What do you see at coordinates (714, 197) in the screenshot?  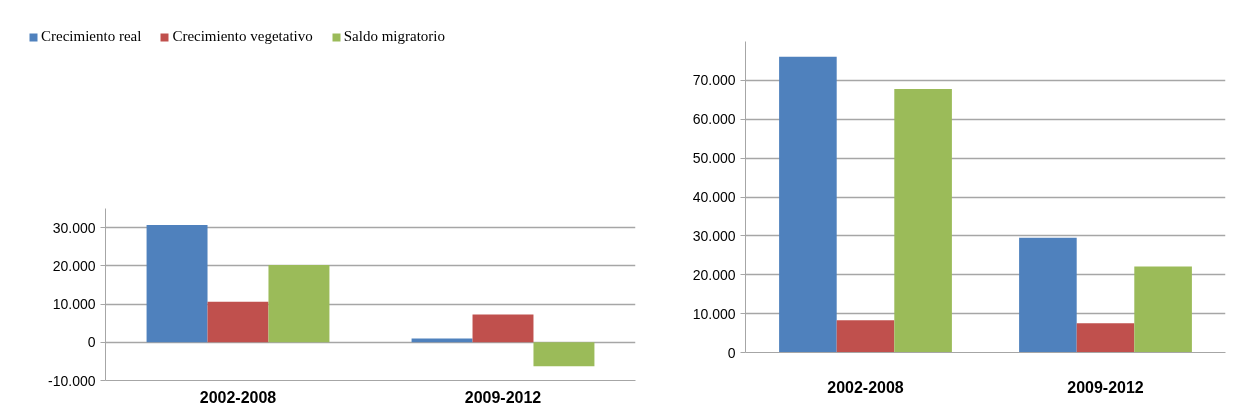 I see `y-tick-label: 40.000` at bounding box center [714, 197].